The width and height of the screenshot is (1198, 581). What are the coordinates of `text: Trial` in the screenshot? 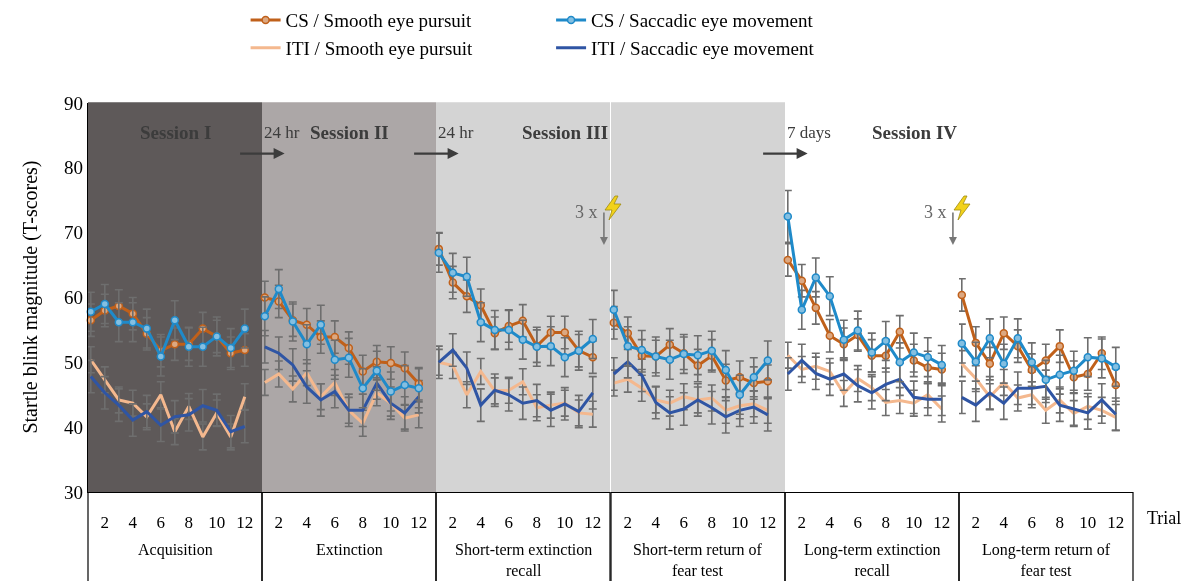 It's located at (1164, 518).